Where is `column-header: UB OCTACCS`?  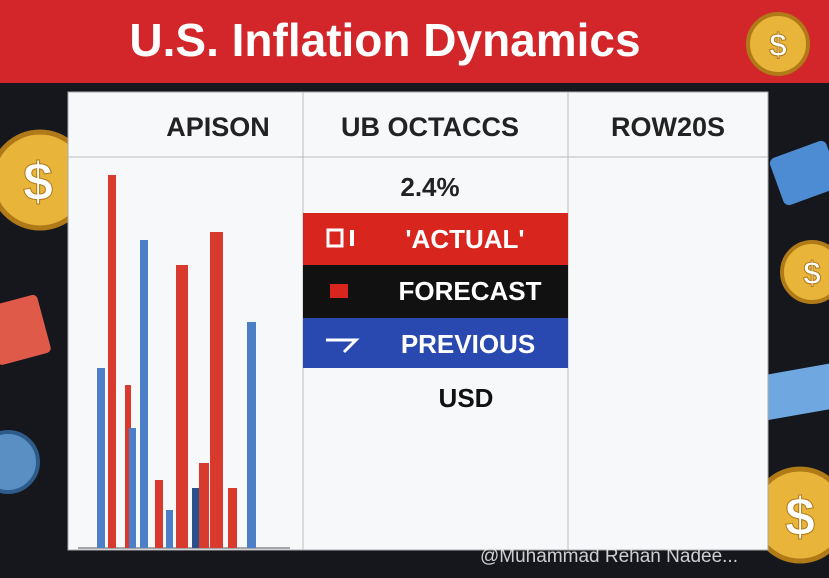 column-header: UB OCTACCS is located at coordinates (430, 127).